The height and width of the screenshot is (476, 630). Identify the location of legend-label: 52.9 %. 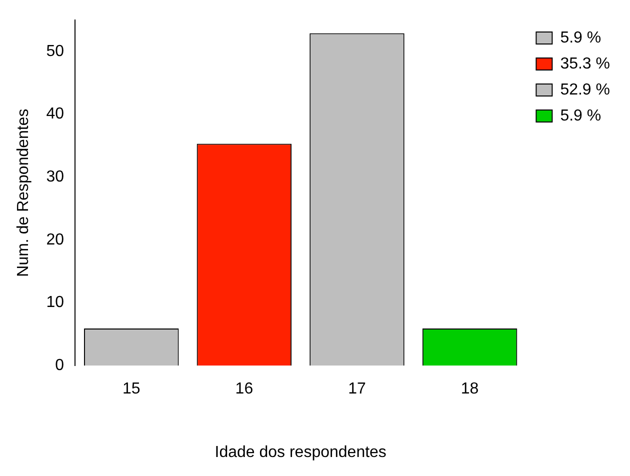
(585, 89).